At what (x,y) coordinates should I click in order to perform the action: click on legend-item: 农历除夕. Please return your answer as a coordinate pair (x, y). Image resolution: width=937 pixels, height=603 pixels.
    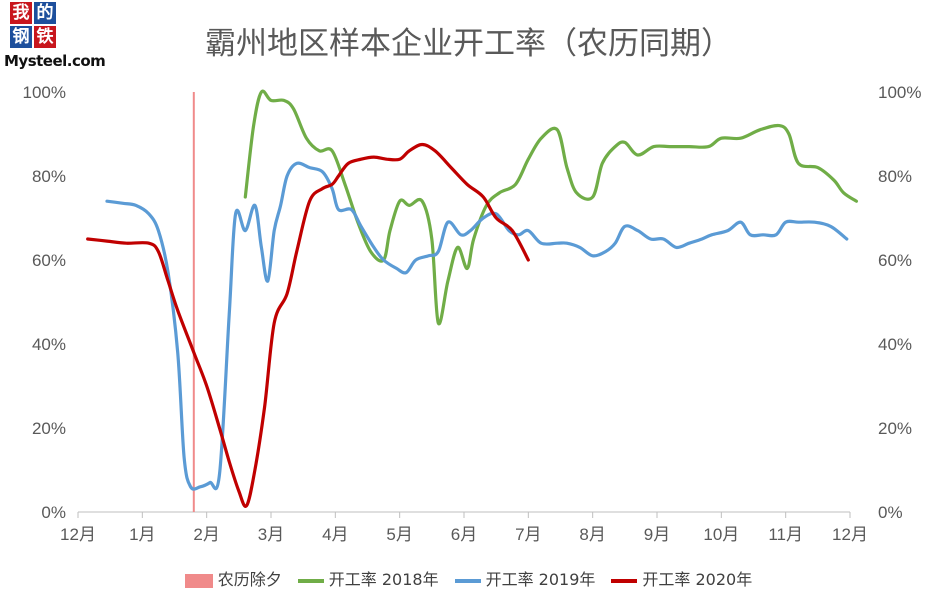
    Looking at the image, I should click on (233, 578).